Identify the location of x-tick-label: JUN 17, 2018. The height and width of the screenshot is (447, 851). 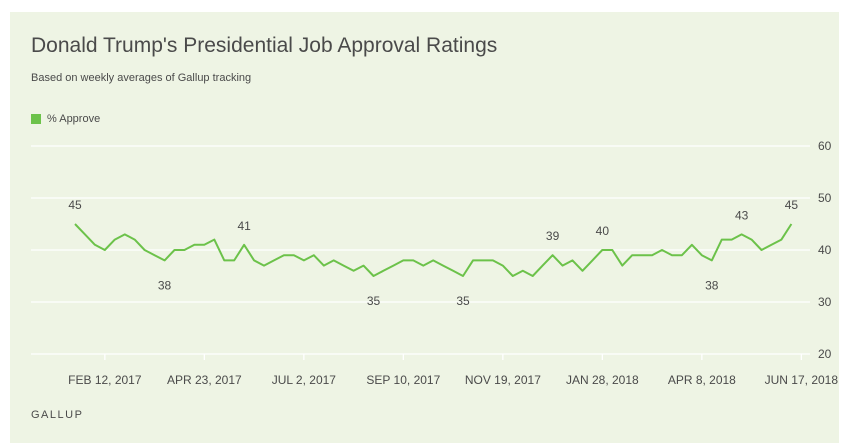
(802, 380).